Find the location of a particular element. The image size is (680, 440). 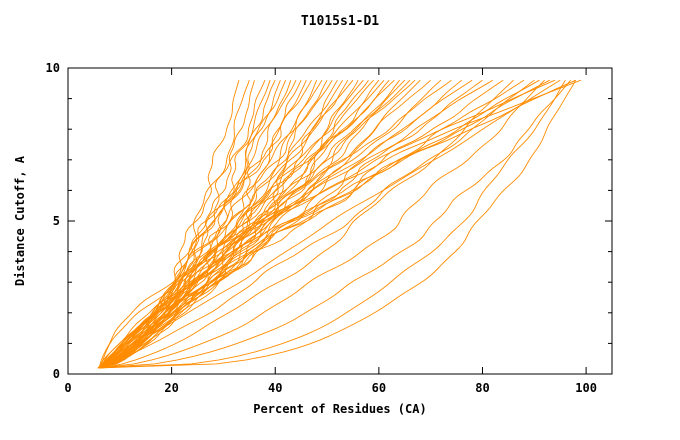

x-tick-label: 0 is located at coordinates (67, 388).